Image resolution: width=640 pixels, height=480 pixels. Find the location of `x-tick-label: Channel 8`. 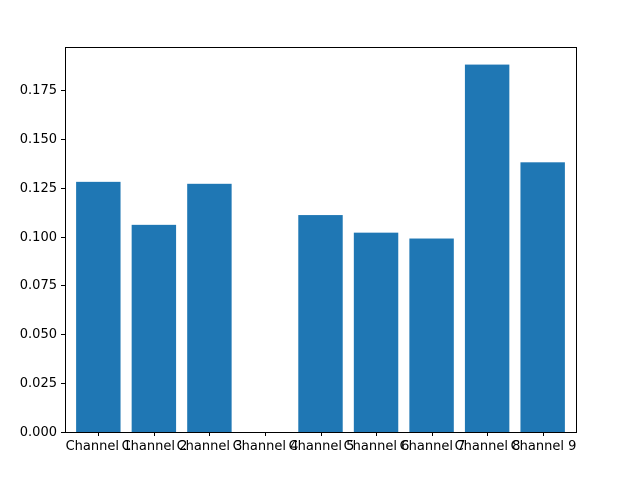

x-tick-label: Channel 8 is located at coordinates (488, 446).